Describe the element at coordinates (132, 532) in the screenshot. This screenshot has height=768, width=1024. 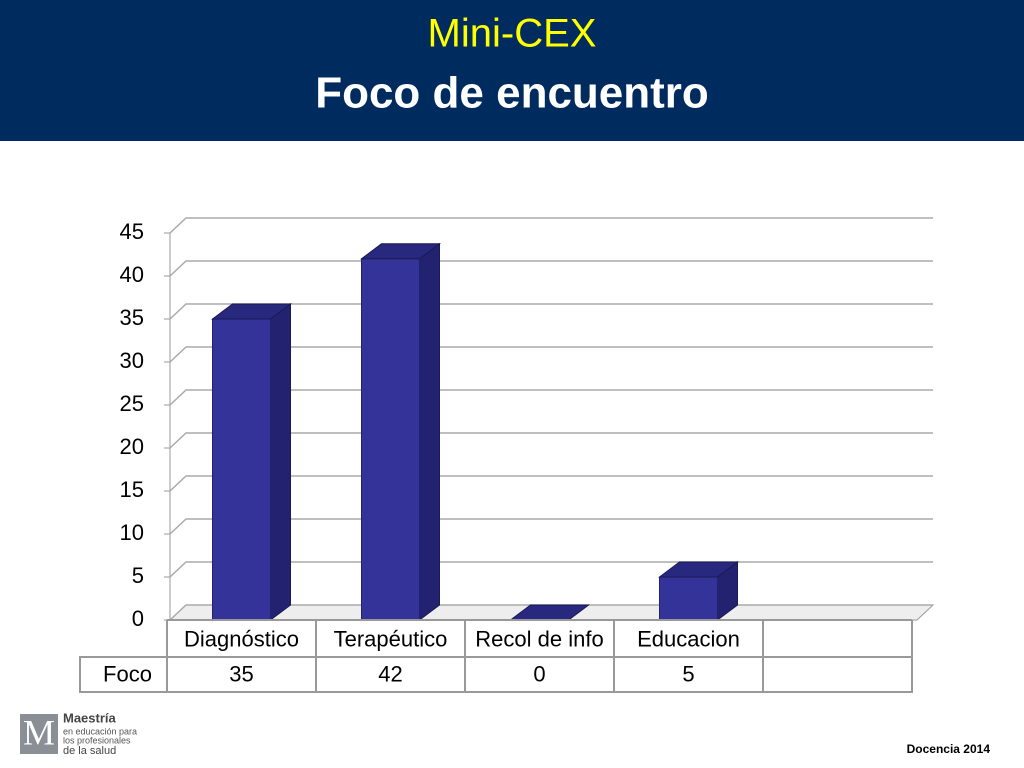
I see `y-tick-label: 10` at that location.